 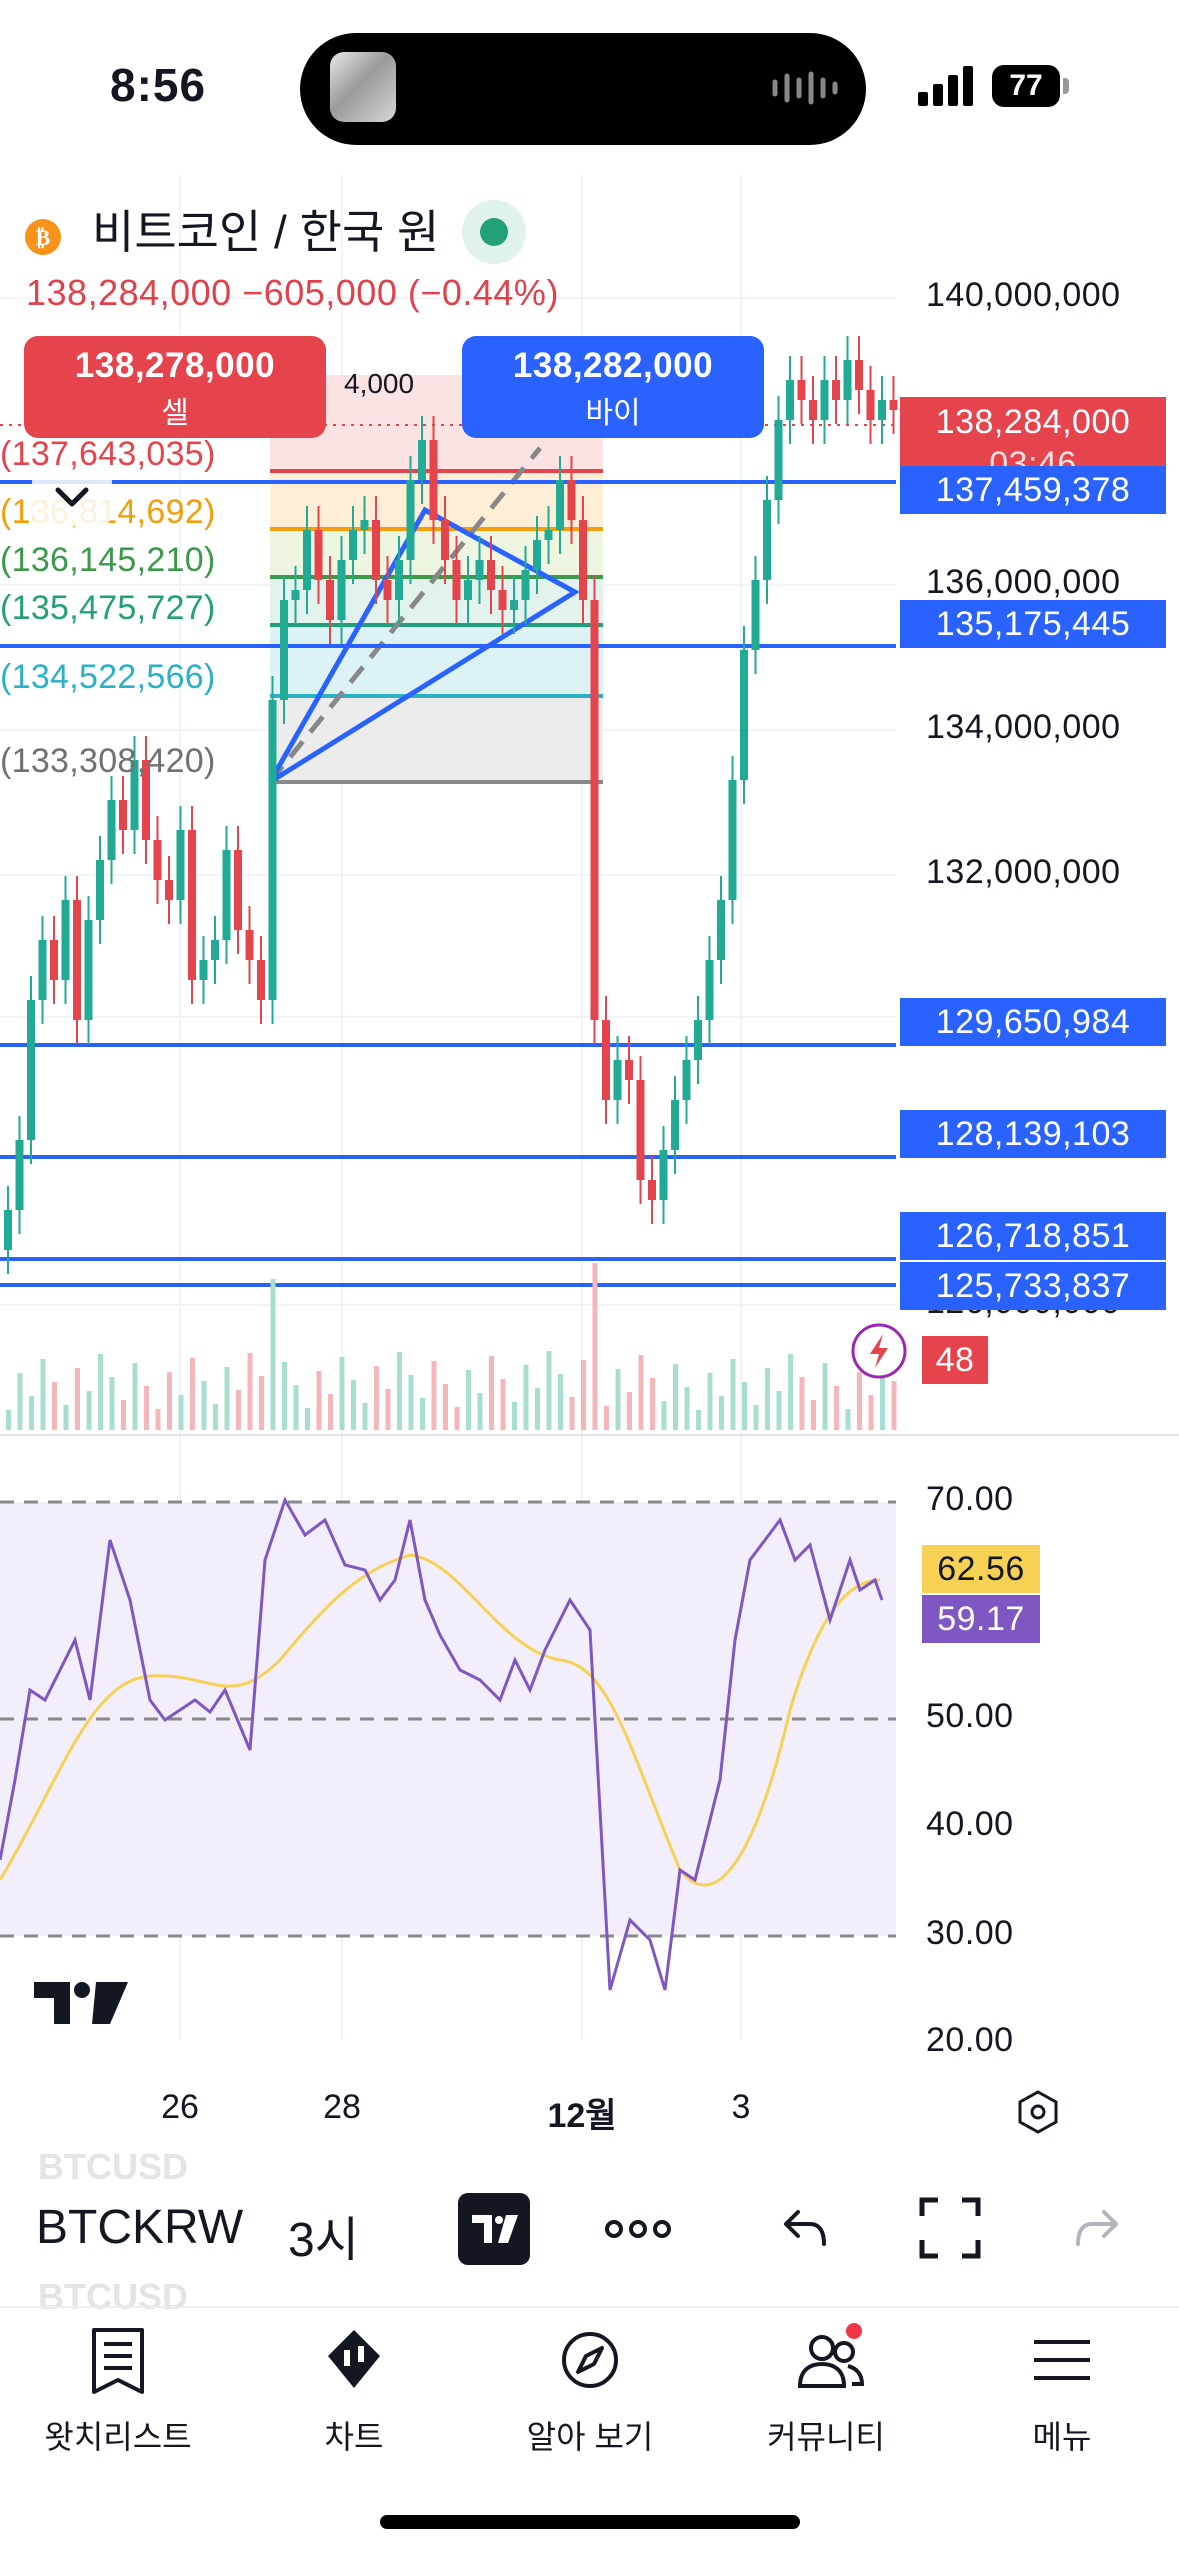 What do you see at coordinates (113, 2296) in the screenshot?
I see `next-symbol-ghost: BTCUSD` at bounding box center [113, 2296].